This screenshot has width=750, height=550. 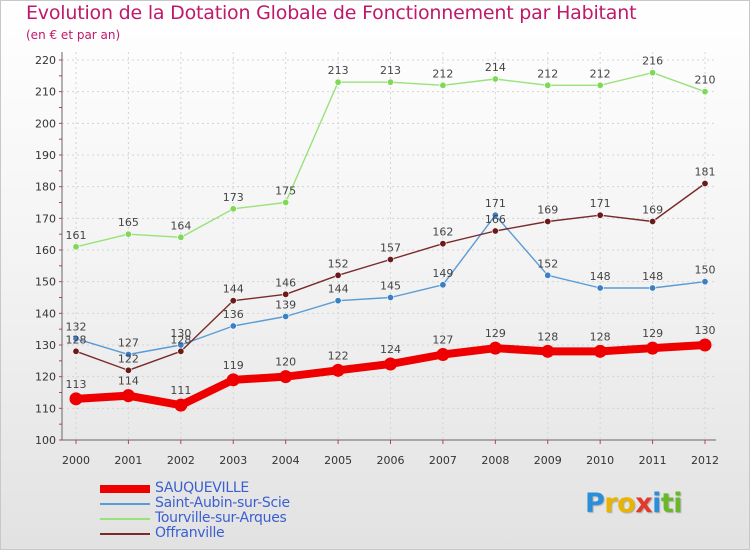 I want to click on data-label: 111, so click(x=180, y=390).